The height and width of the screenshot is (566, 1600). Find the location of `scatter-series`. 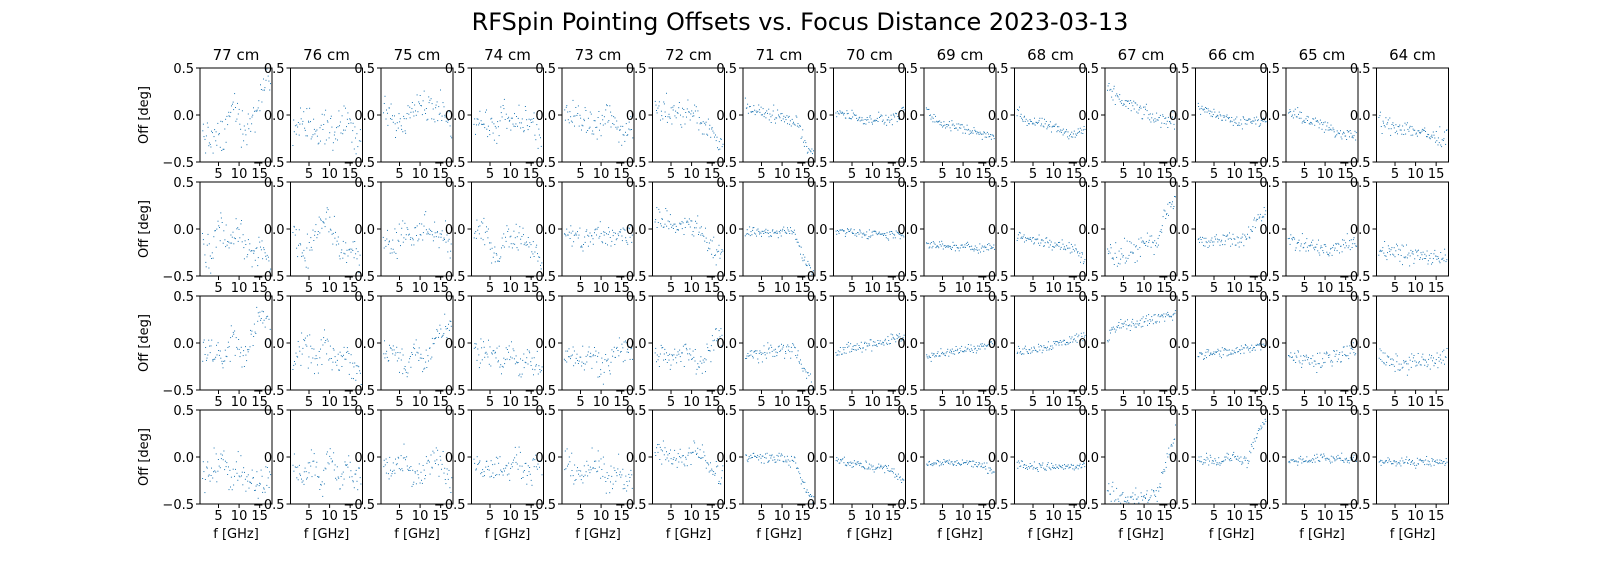

scatter-series is located at coordinates (870, 469).